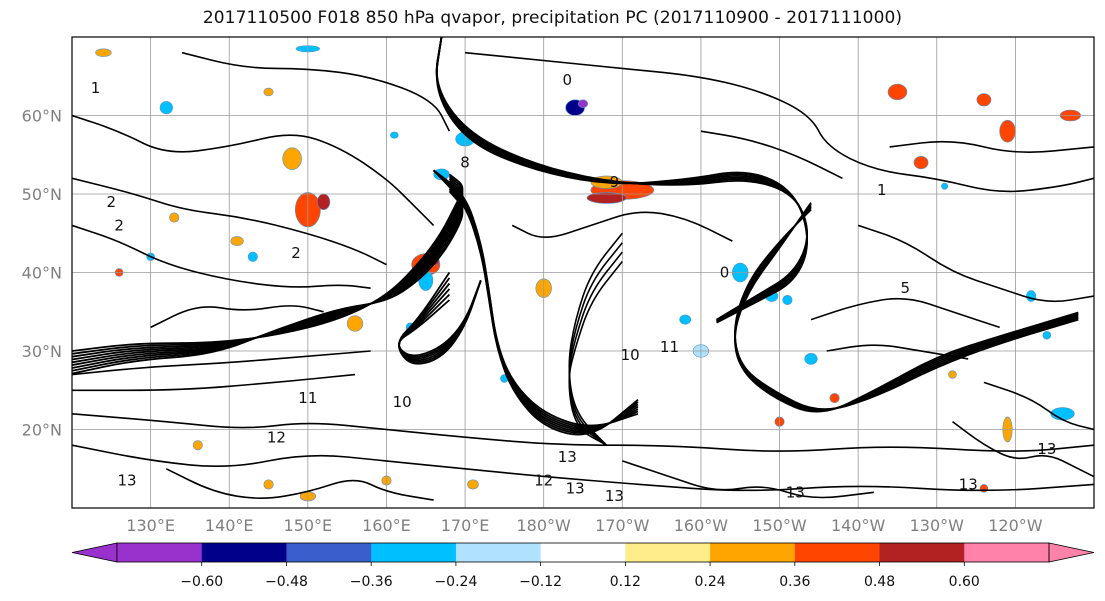 The height and width of the screenshot is (601, 1105). I want to click on x-tick-label: 150°W, so click(779, 525).